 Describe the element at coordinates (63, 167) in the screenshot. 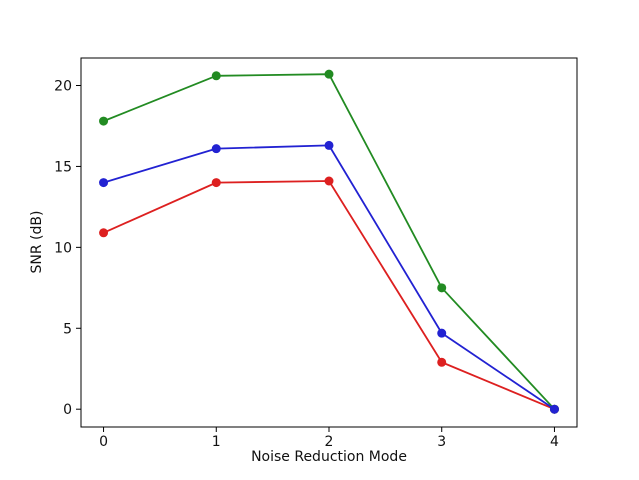

I see `y-tick-label: 15` at that location.